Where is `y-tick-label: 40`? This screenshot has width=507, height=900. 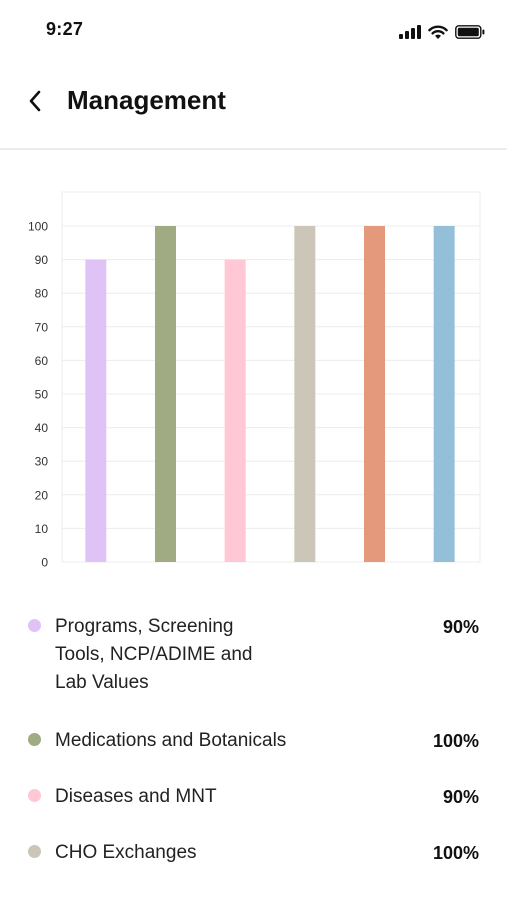 y-tick-label: 40 is located at coordinates (42, 428).